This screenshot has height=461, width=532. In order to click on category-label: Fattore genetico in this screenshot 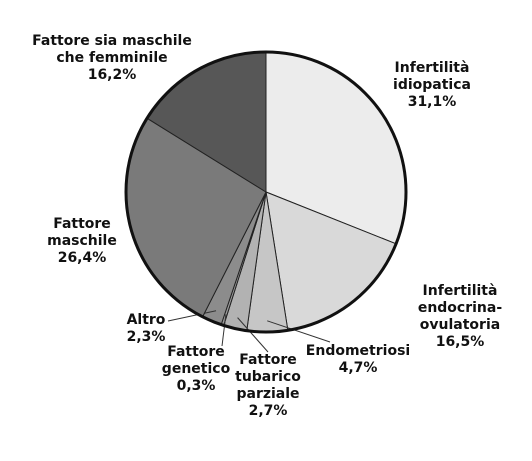, I will do `click(196, 360)`.